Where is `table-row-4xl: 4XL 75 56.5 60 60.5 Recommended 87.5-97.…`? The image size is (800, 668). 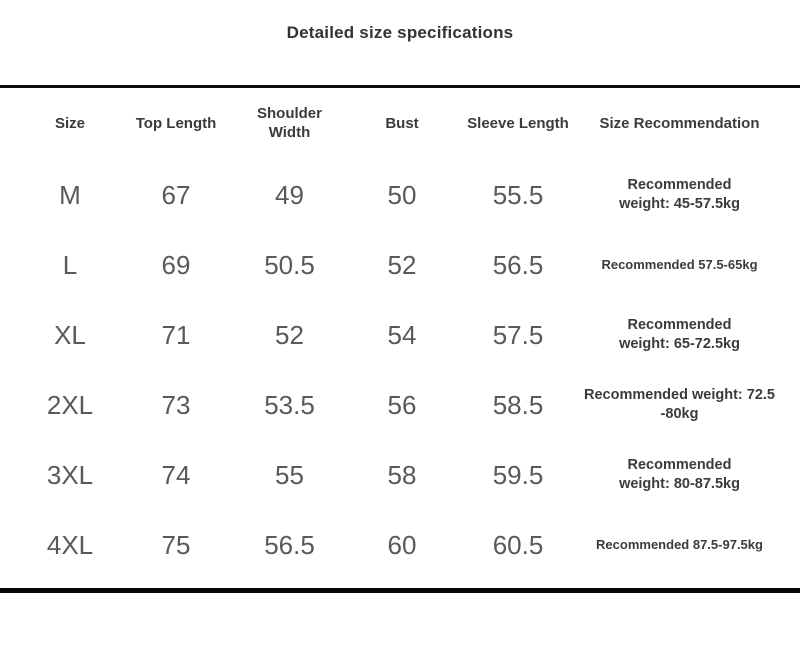 table-row-4xl: 4XL 75 56.5 60 60.5 Recommended 87.5-97.… is located at coordinates (400, 545).